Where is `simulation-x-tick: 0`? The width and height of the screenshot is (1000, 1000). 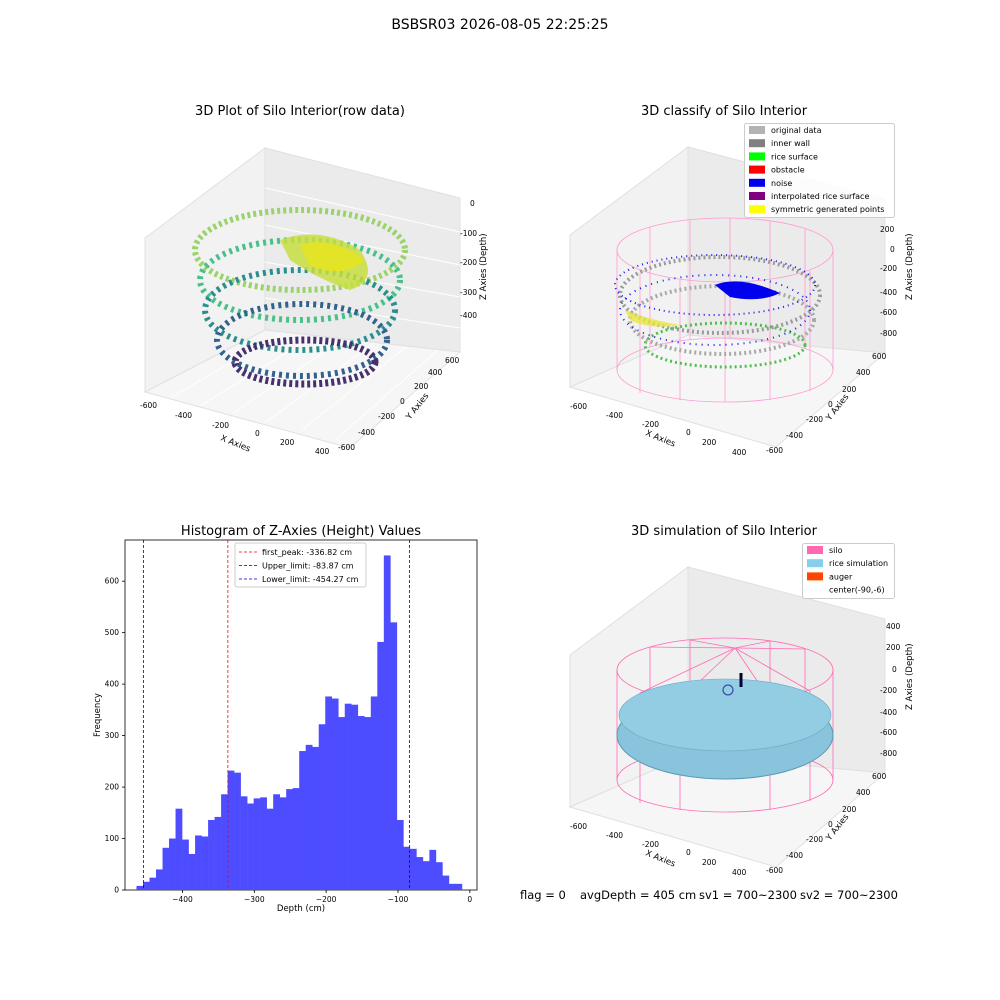 simulation-x-tick: 0 is located at coordinates (688, 852).